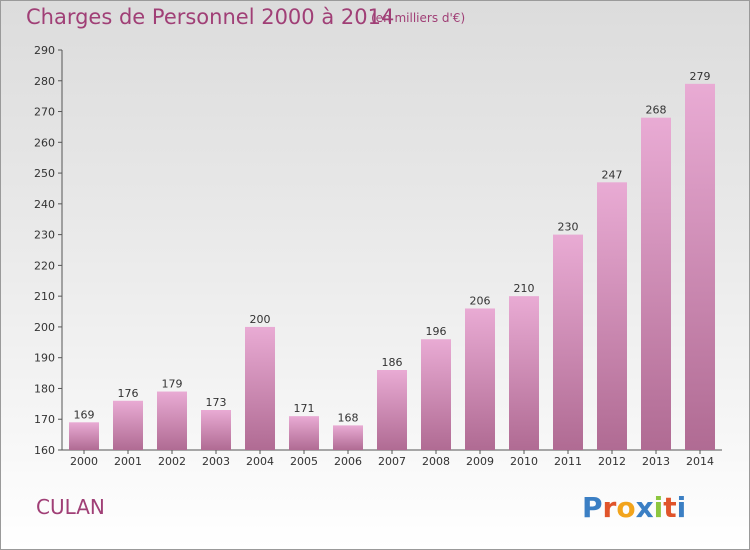 The image size is (750, 550). Describe the element at coordinates (44, 327) in the screenshot. I see `y-tick-label: 200` at that location.